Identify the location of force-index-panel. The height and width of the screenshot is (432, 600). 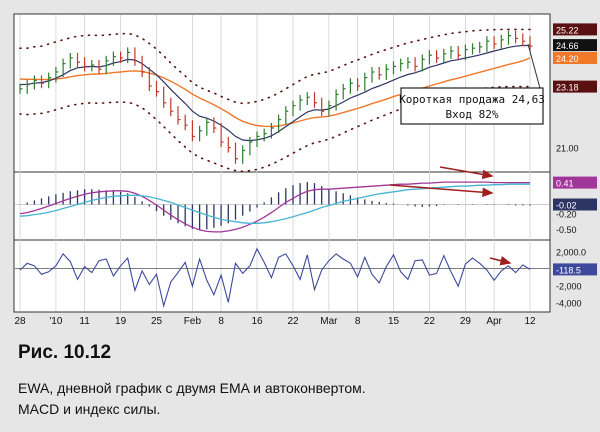
(282, 277).